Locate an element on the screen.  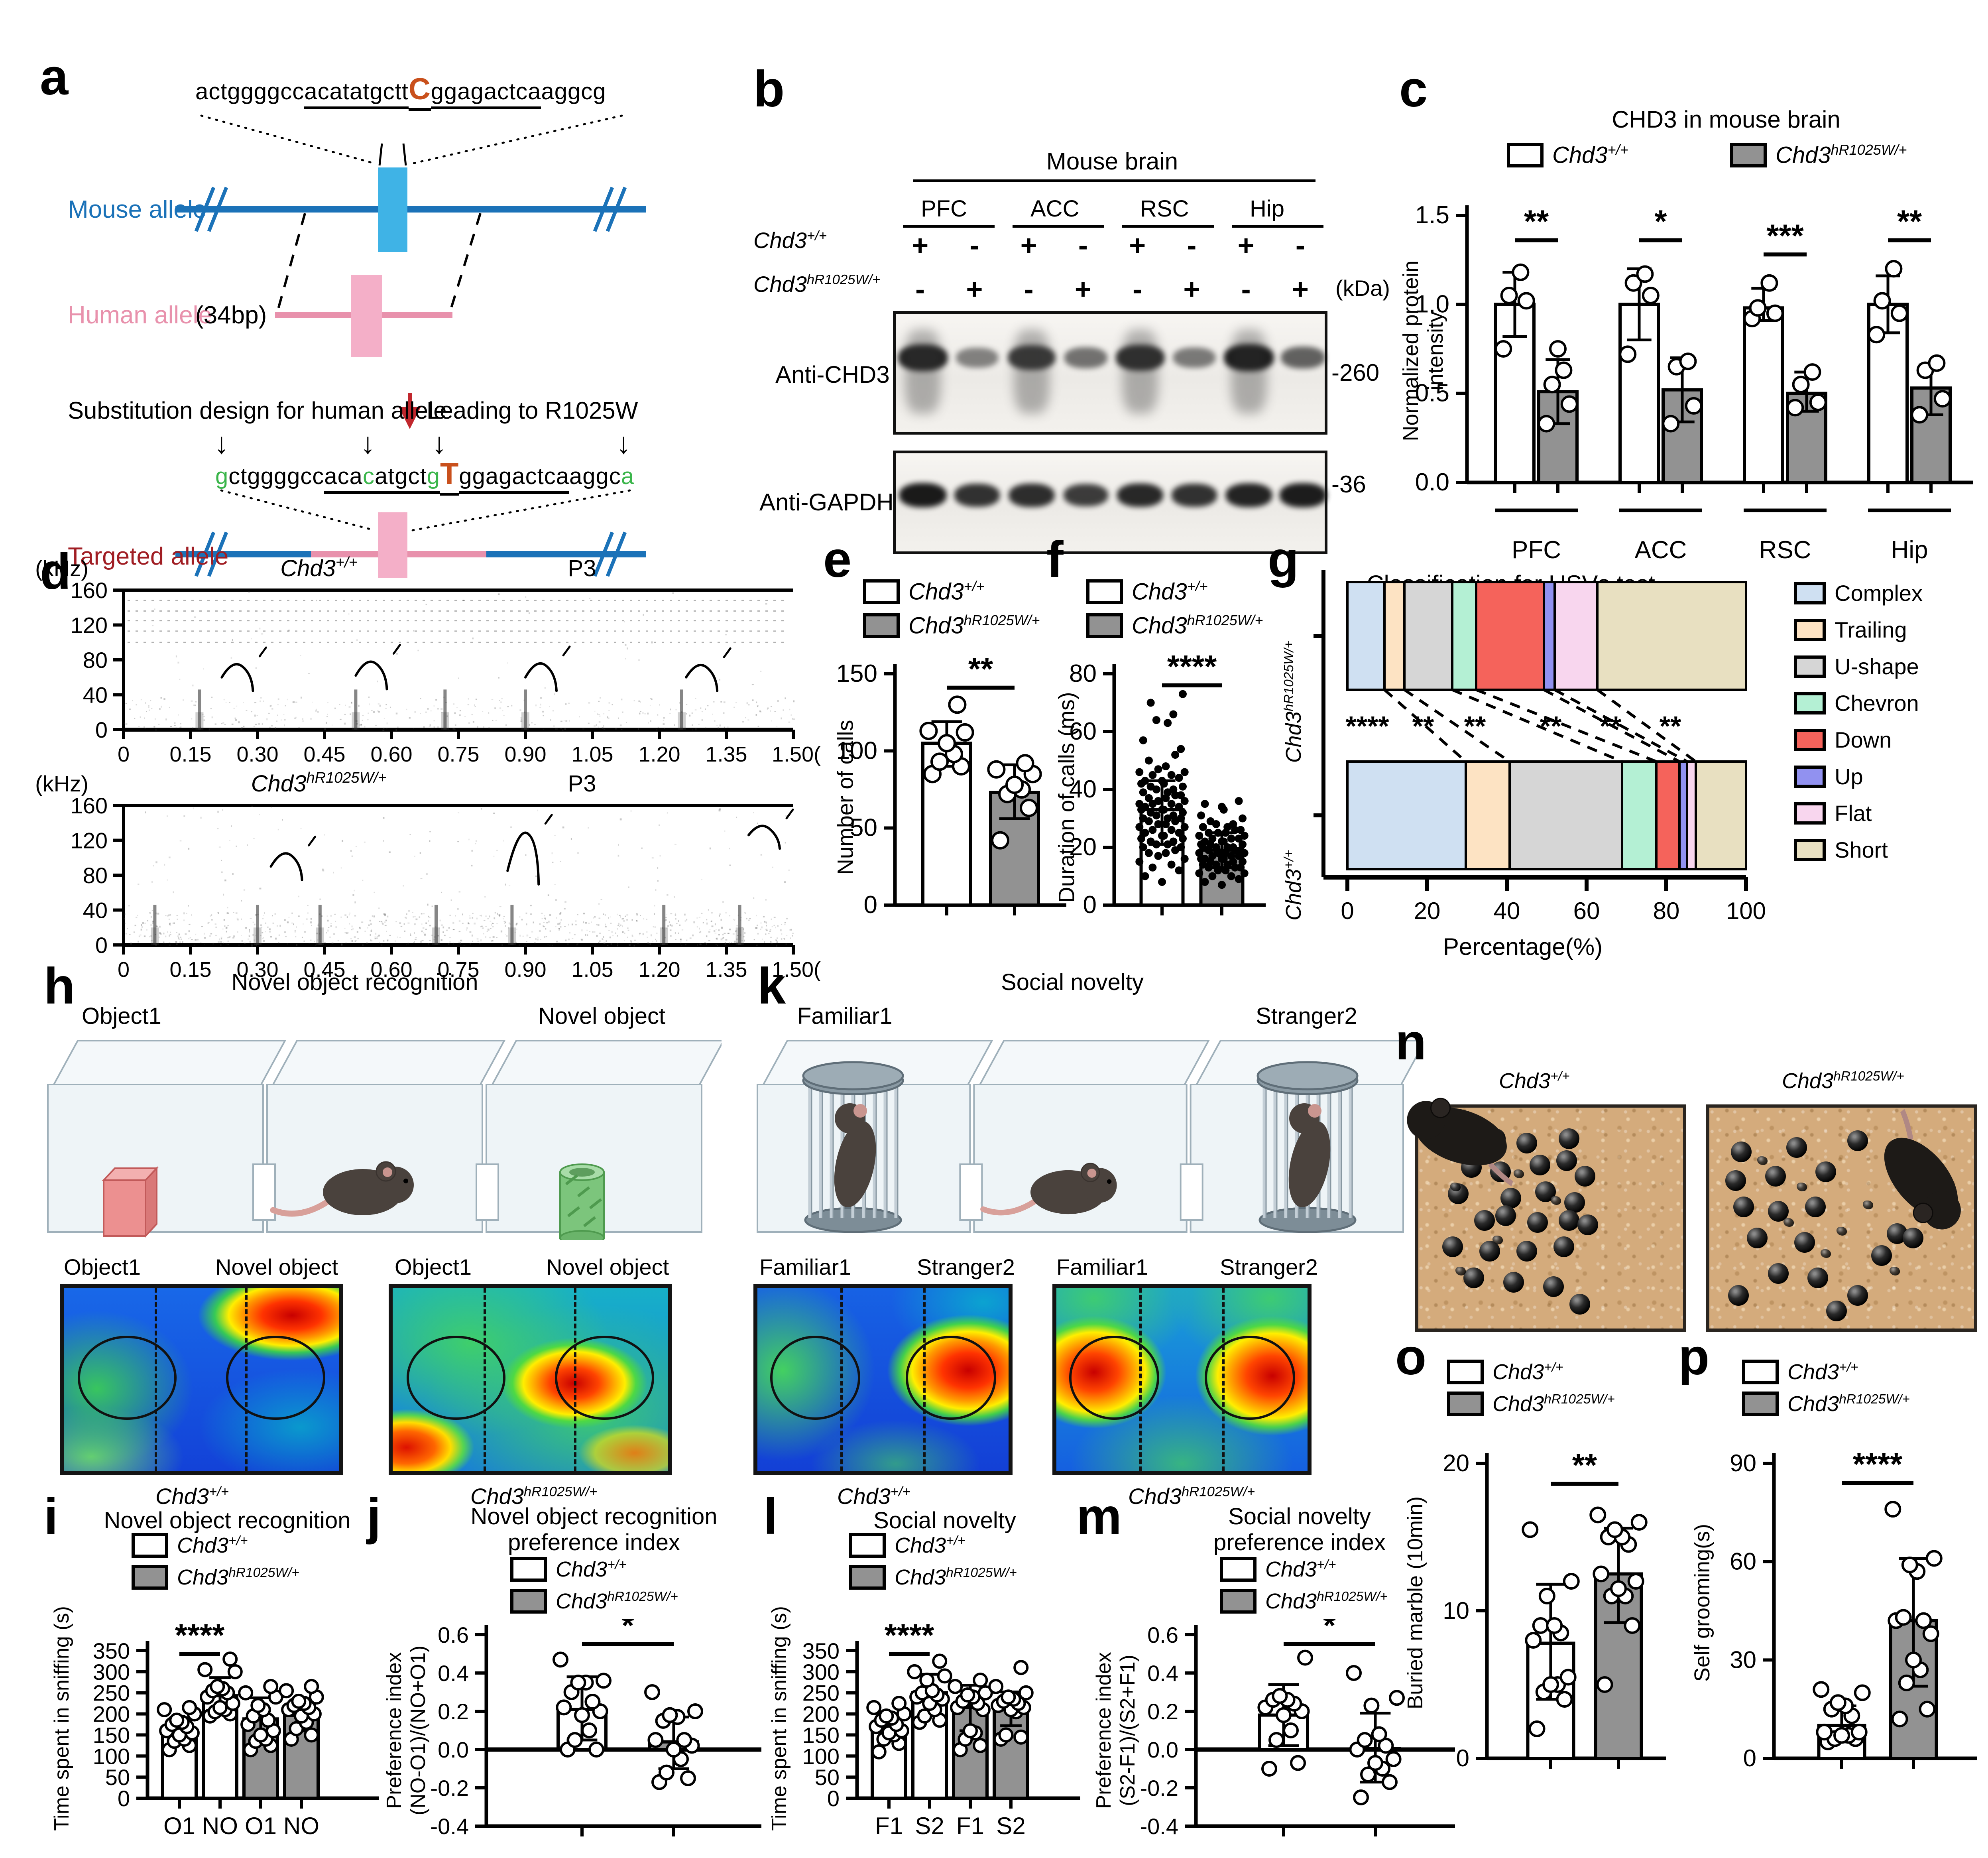
segment-Flat is located at coordinates (1576, 636).